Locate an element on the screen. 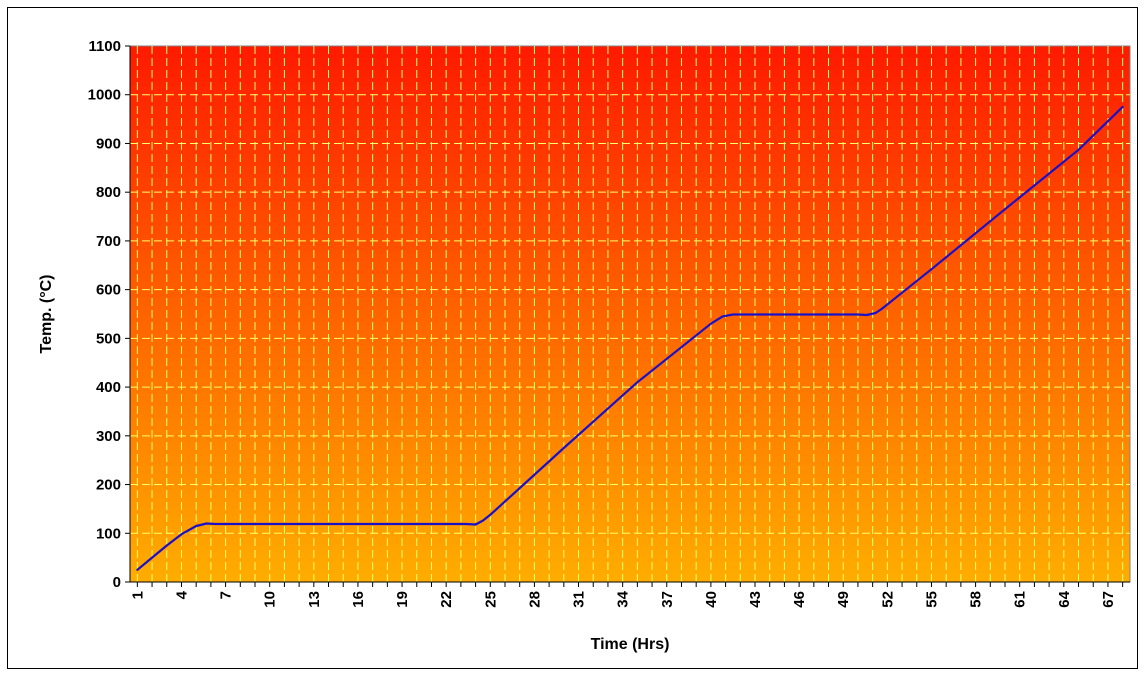 This screenshot has height=678, width=1147. x-tick-label: 37 is located at coordinates (667, 599).